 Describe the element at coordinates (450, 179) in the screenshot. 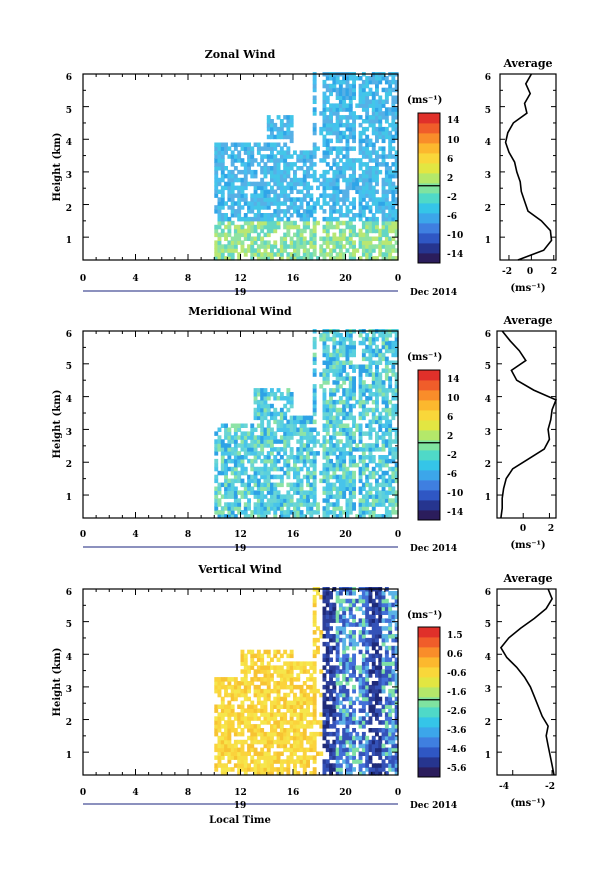

I see `colorbar-tick-label: 2` at that location.